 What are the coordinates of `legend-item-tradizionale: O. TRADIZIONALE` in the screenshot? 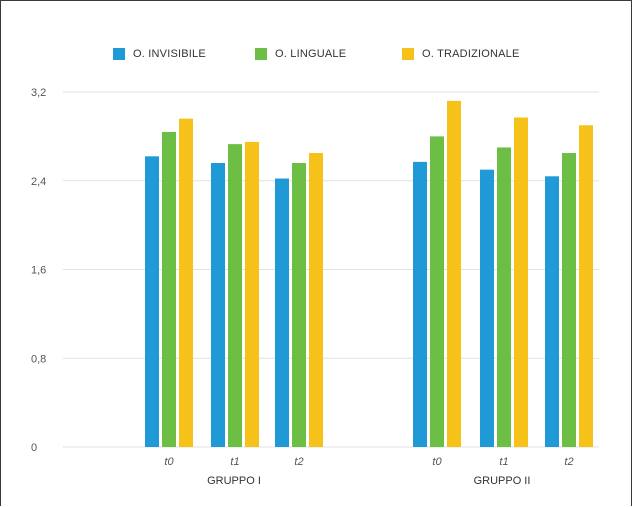 It's located at (461, 54).